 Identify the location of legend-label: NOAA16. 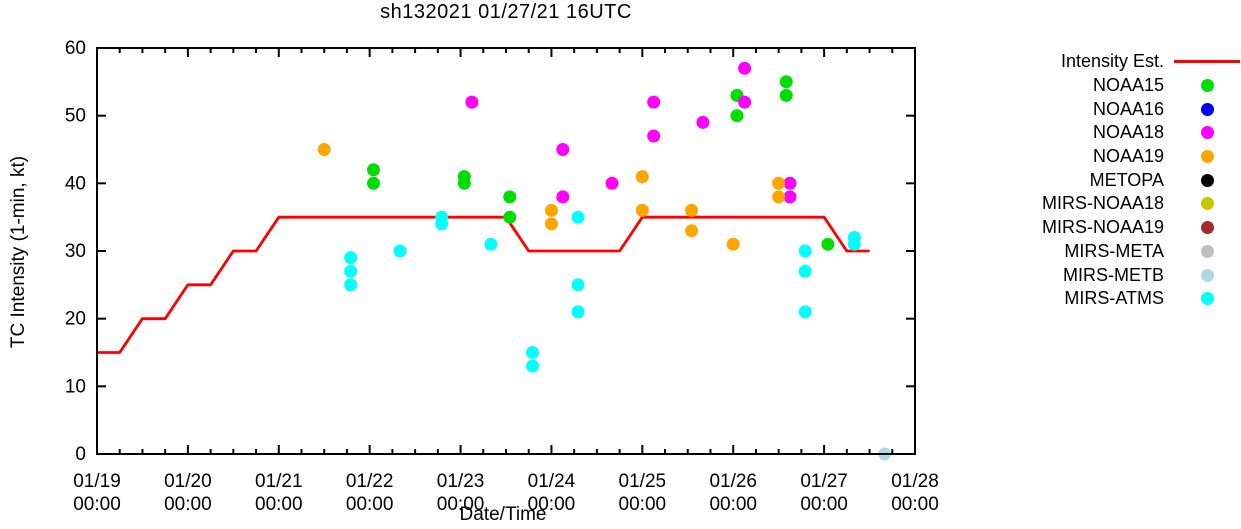
(1128, 108).